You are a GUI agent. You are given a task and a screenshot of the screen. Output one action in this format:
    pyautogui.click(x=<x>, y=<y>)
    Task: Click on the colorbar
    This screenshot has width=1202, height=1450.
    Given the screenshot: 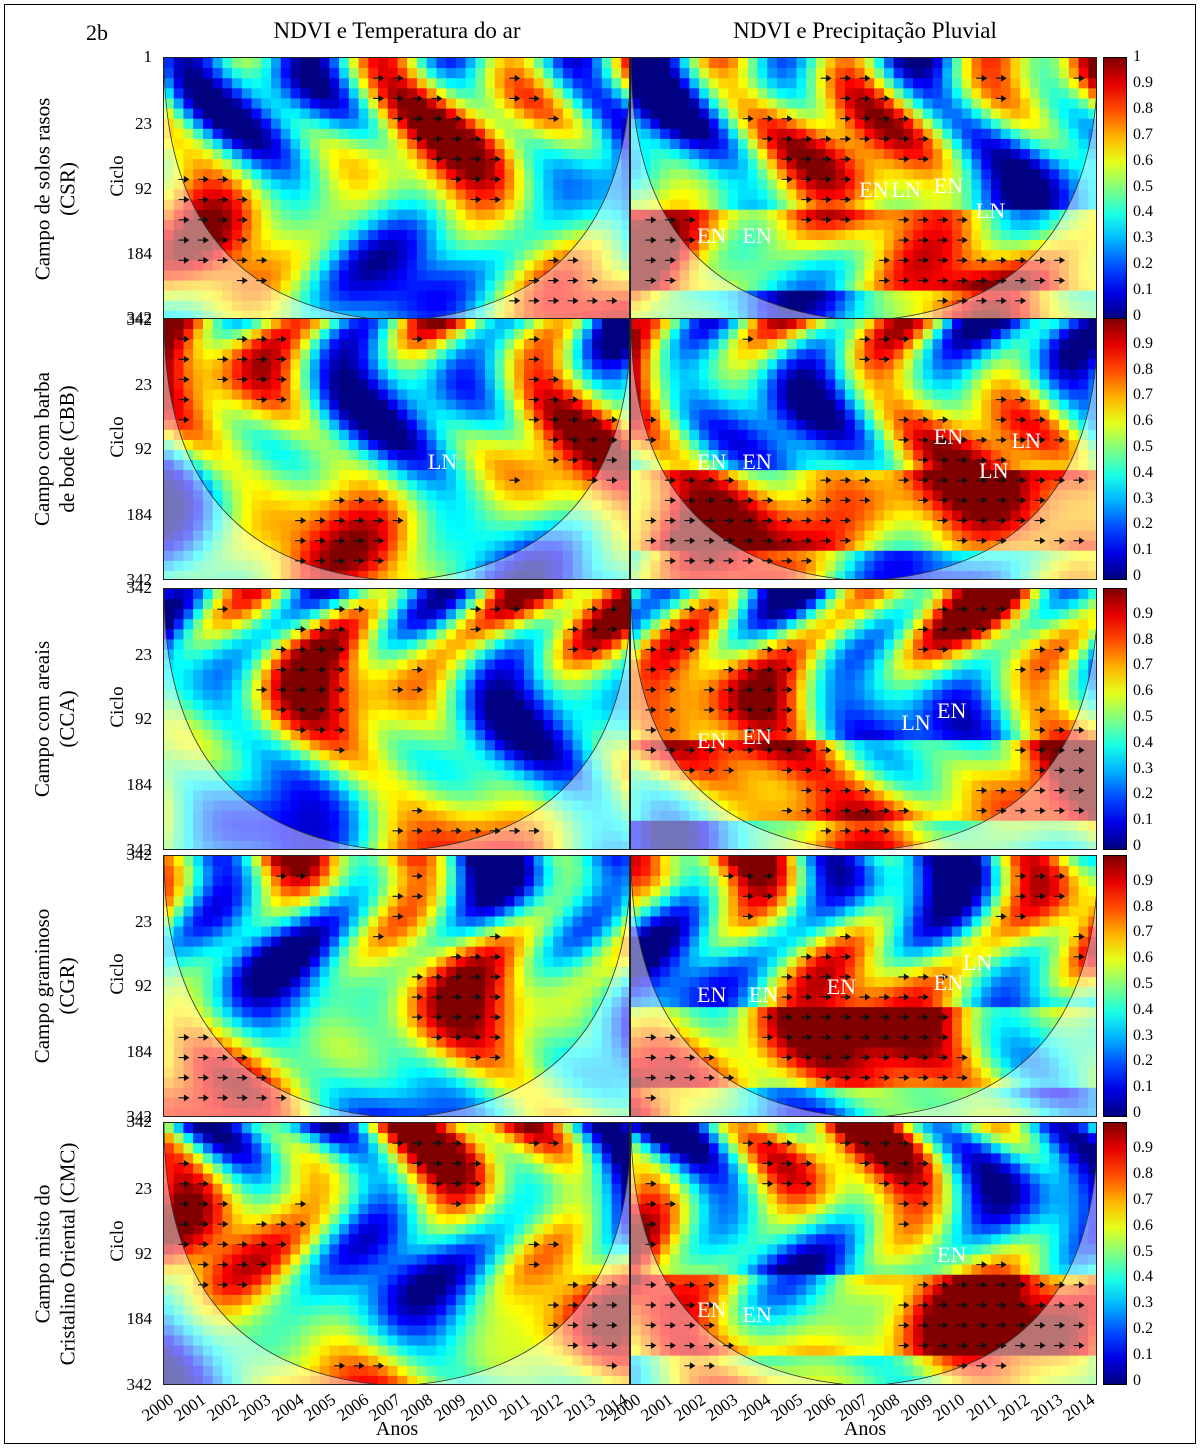 What is the action you would take?
    pyautogui.click(x=1115, y=188)
    